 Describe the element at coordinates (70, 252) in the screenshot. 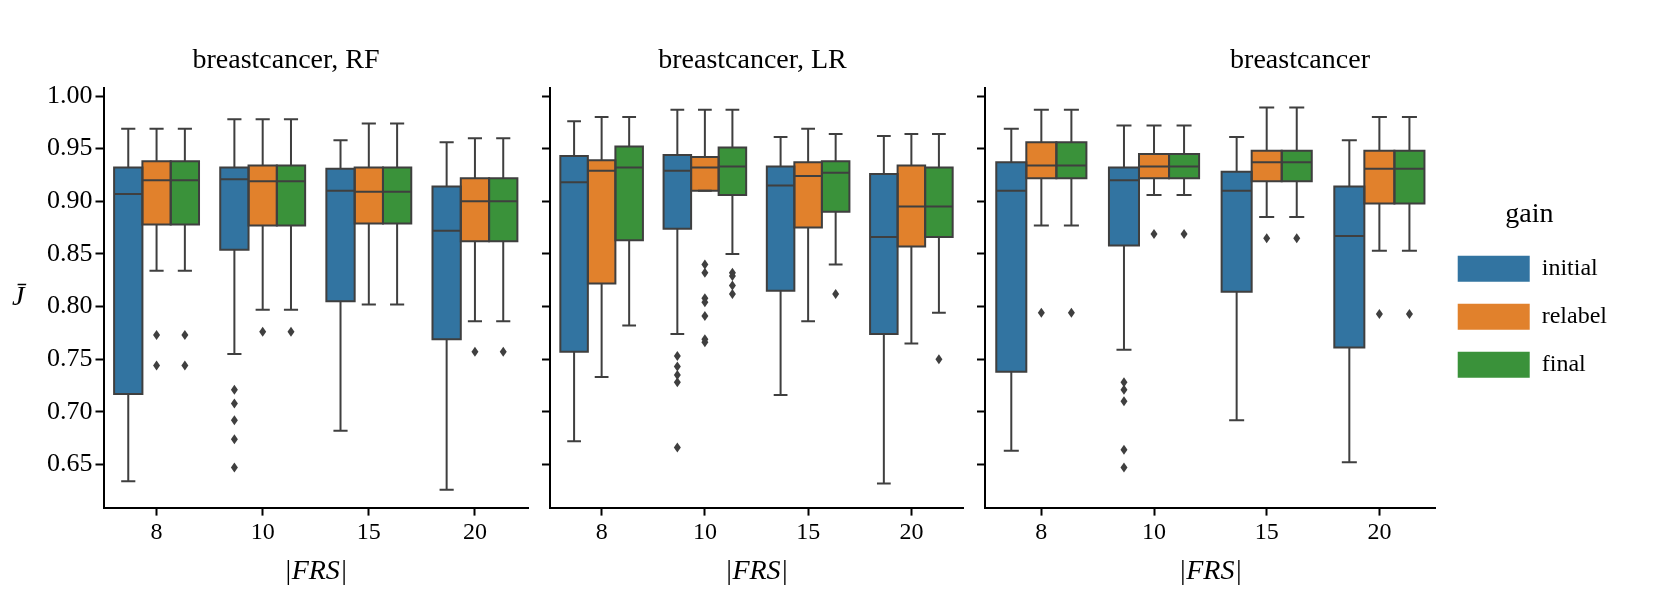

I see `y-tick-label: 0.85` at that location.